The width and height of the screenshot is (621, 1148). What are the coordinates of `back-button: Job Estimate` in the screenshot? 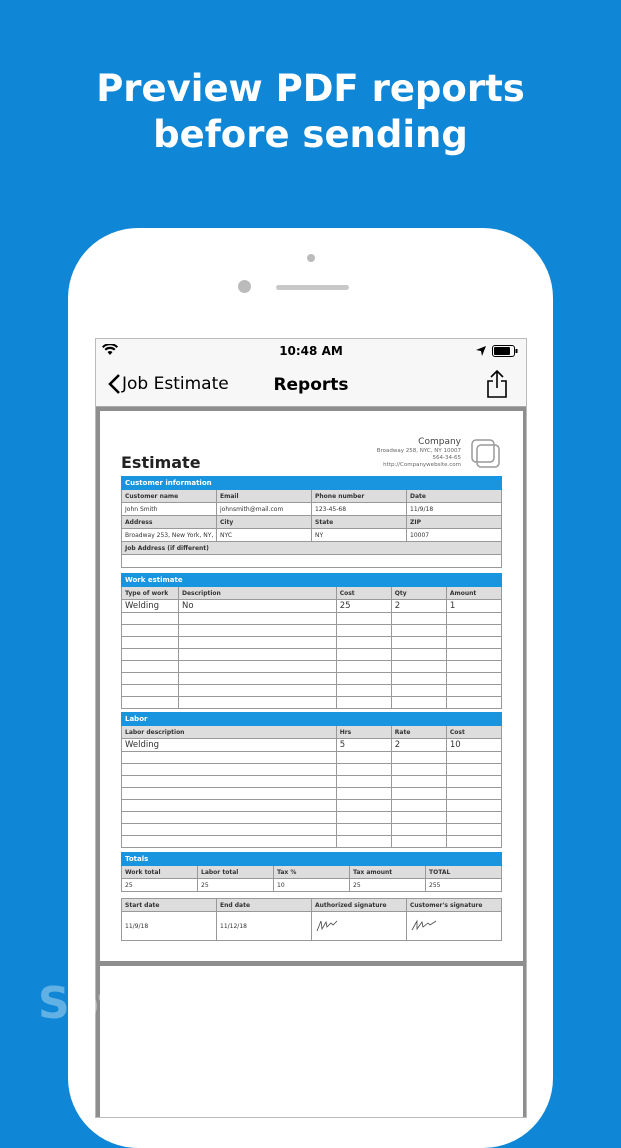 It's located at (168, 384).